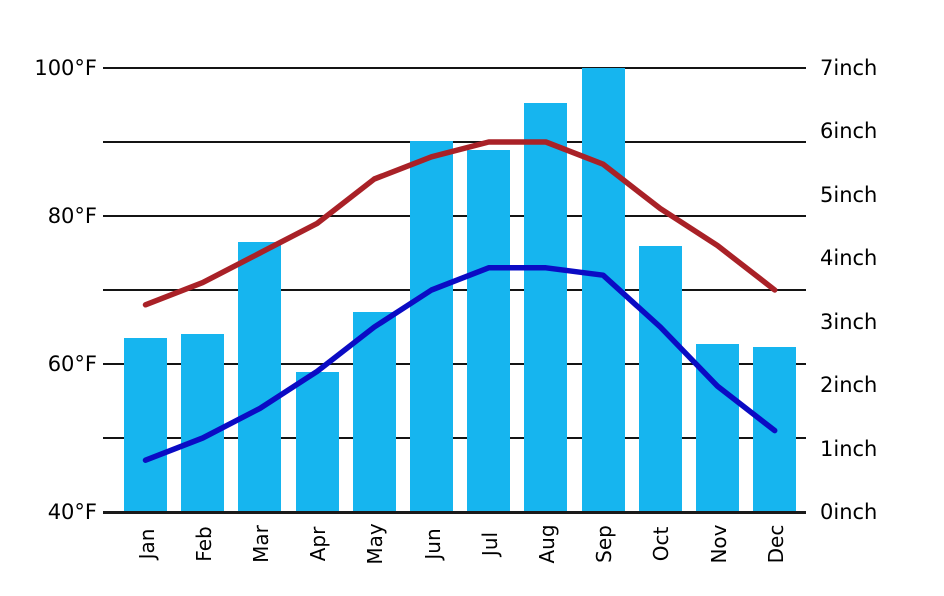  Describe the element at coordinates (146, 544) in the screenshot. I see `month-label-jan: Jan` at that location.